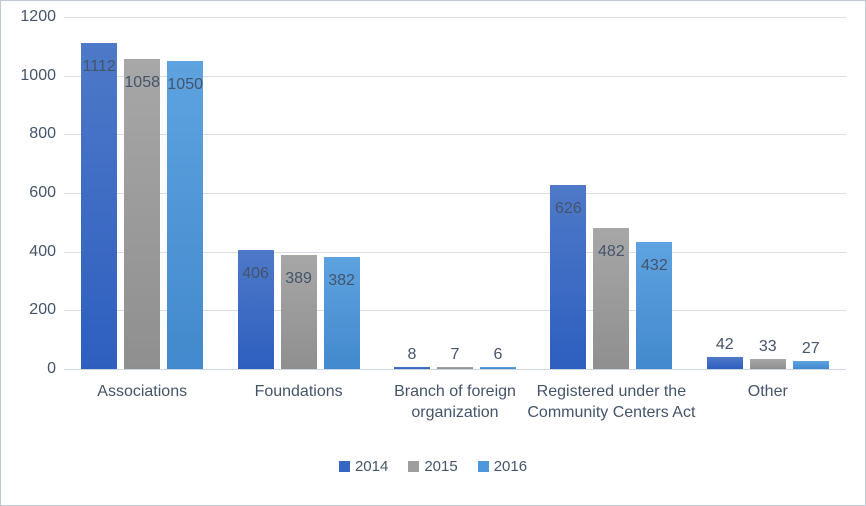 The width and height of the screenshot is (866, 506). Describe the element at coordinates (654, 266) in the screenshot. I see `bar-value-label: 432` at that location.